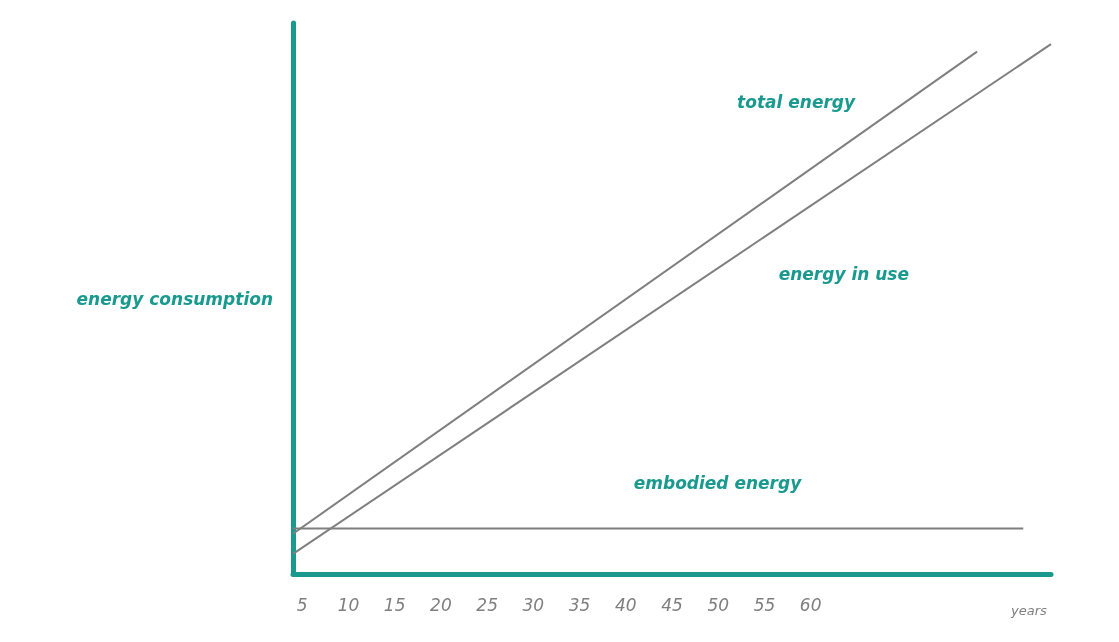 This screenshot has height=642, width=1119. I want to click on x-tick-label: 5, so click(302, 604).